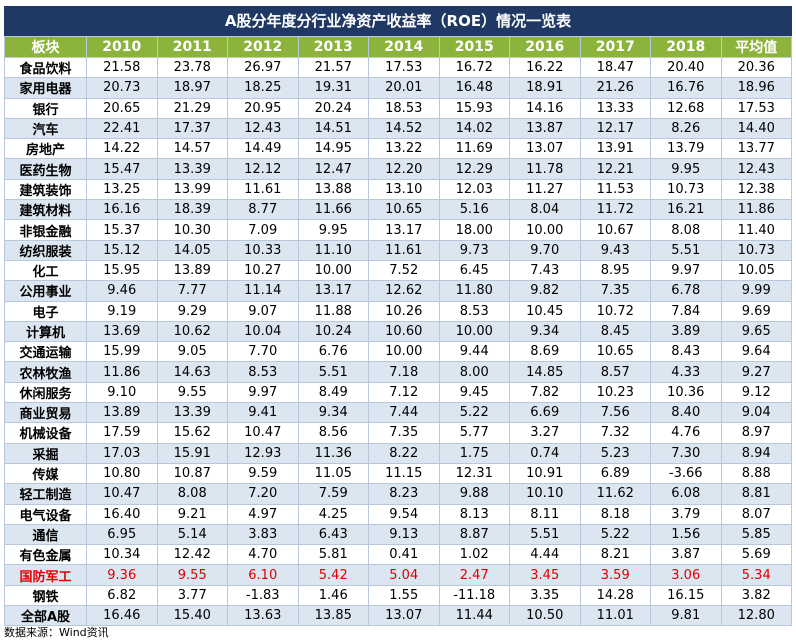 The height and width of the screenshot is (643, 796). Describe the element at coordinates (404, 473) in the screenshot. I see `value-cell: 11.15` at that location.